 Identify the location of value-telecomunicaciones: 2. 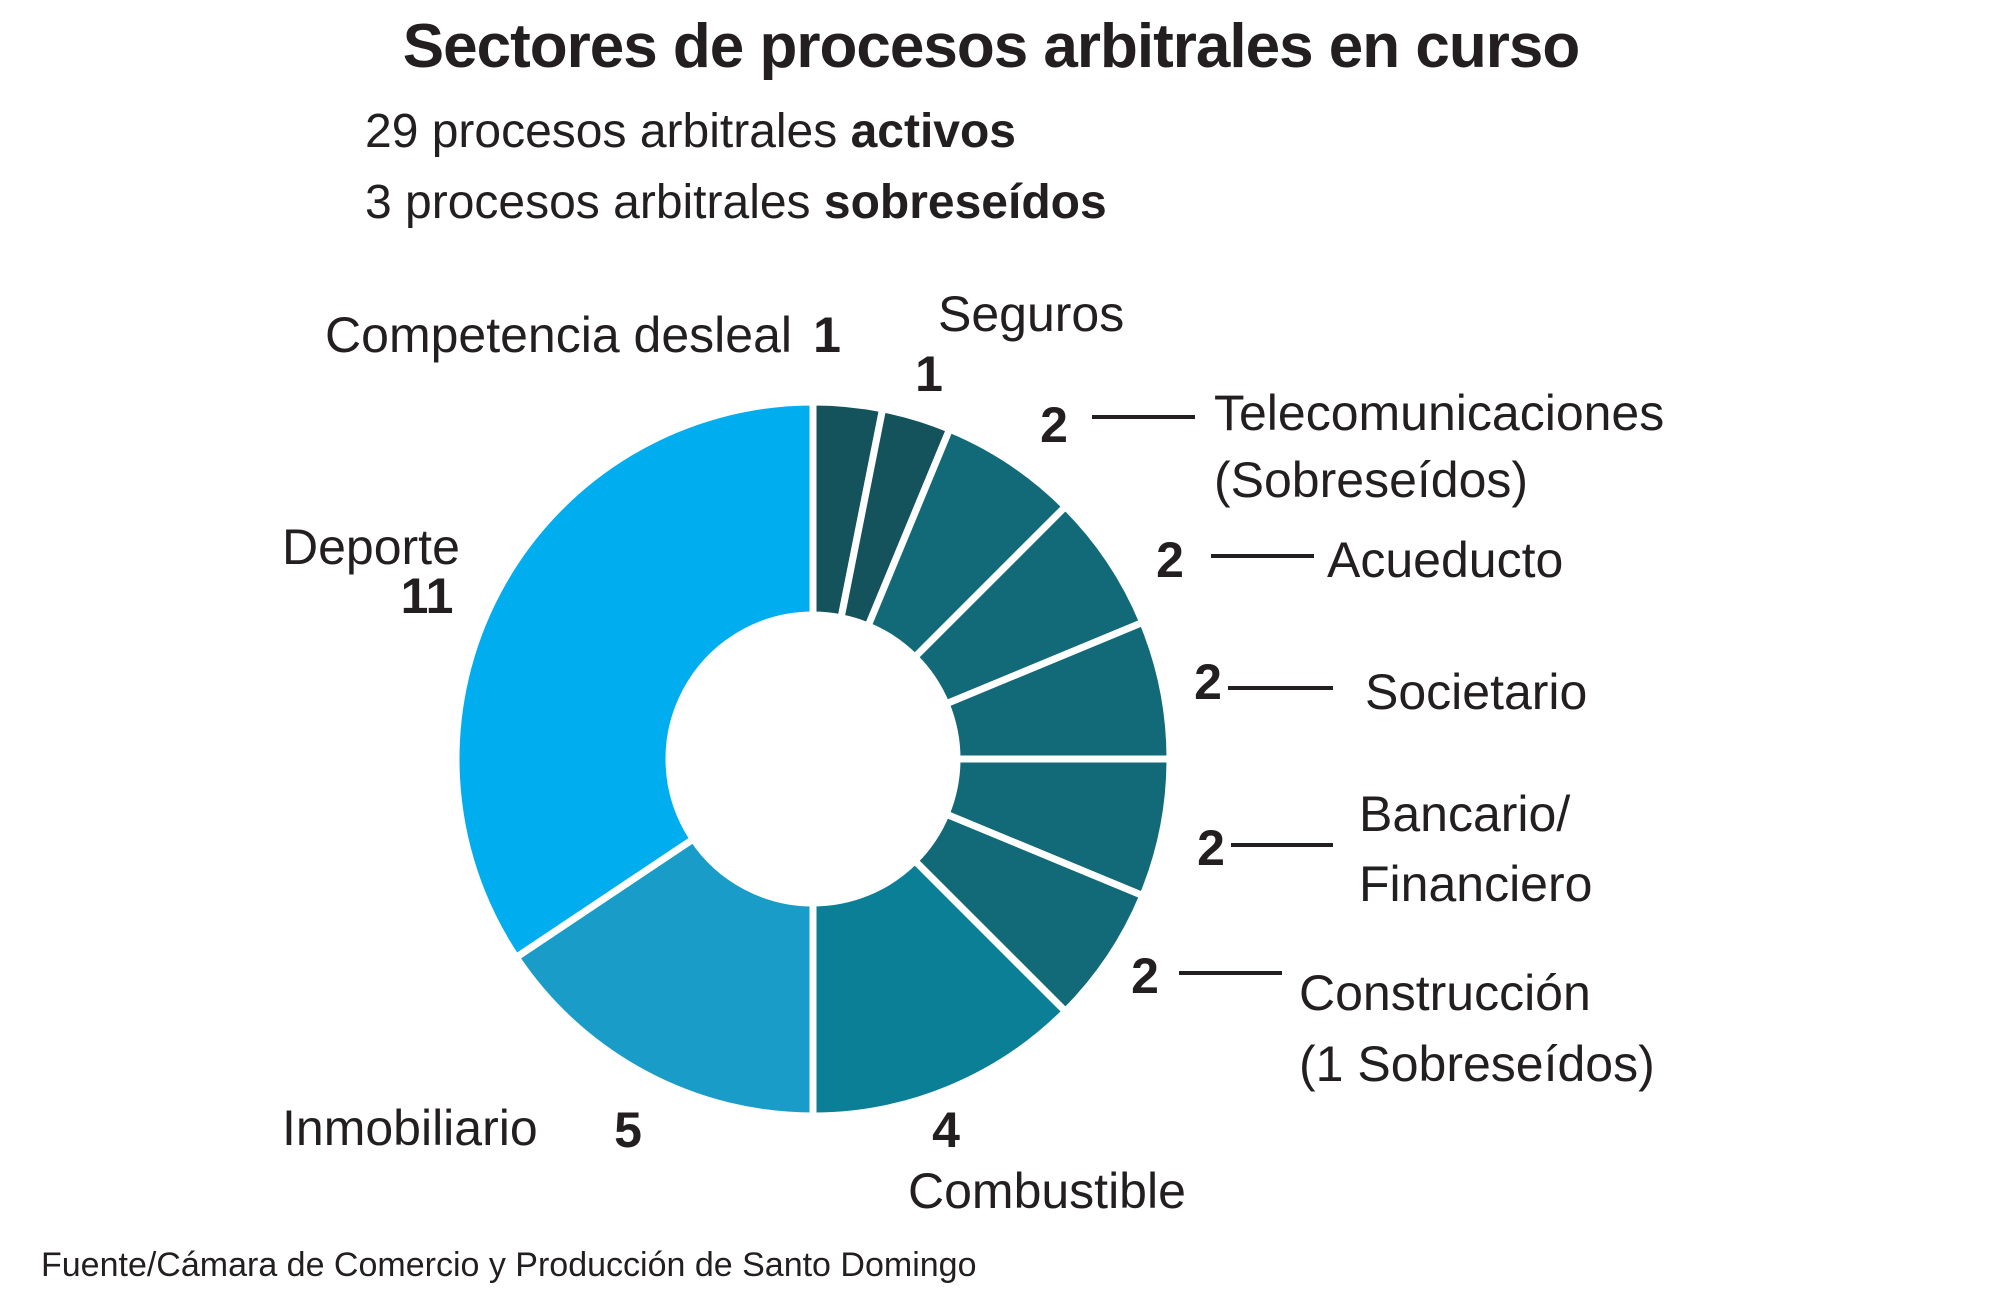
(1054, 425).